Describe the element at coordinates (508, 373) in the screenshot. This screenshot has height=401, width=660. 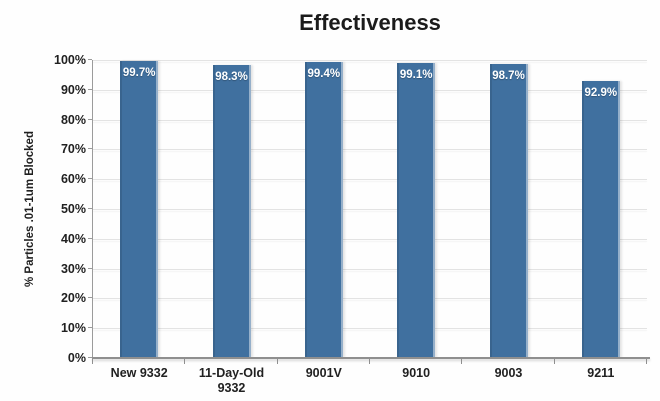
I see `xtick-label-9003: 9003` at that location.